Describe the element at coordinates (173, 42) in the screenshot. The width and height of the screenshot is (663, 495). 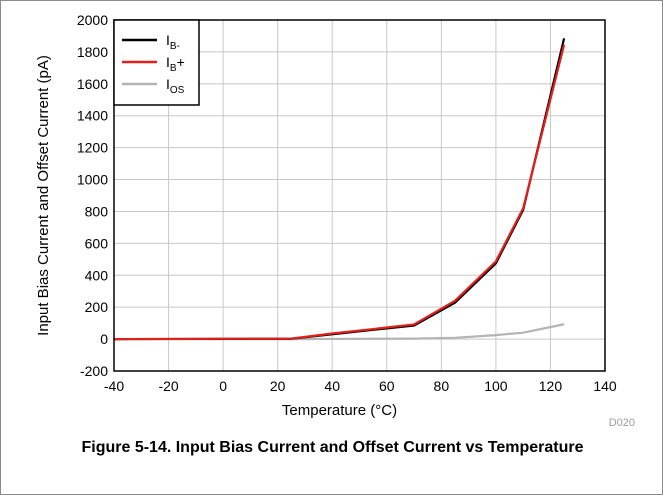
I see `legend-label: IB-` at that location.